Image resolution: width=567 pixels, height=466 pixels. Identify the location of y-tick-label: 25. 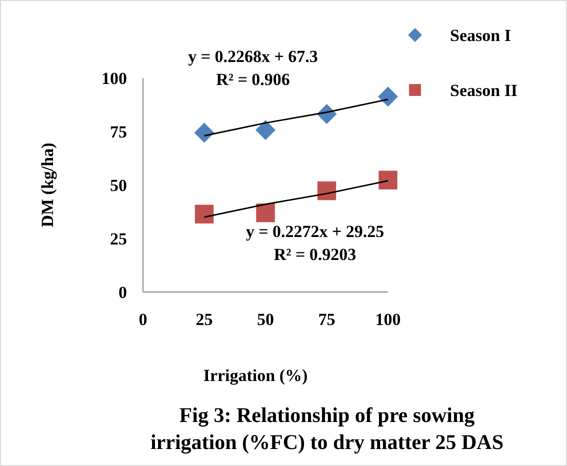
(118, 239).